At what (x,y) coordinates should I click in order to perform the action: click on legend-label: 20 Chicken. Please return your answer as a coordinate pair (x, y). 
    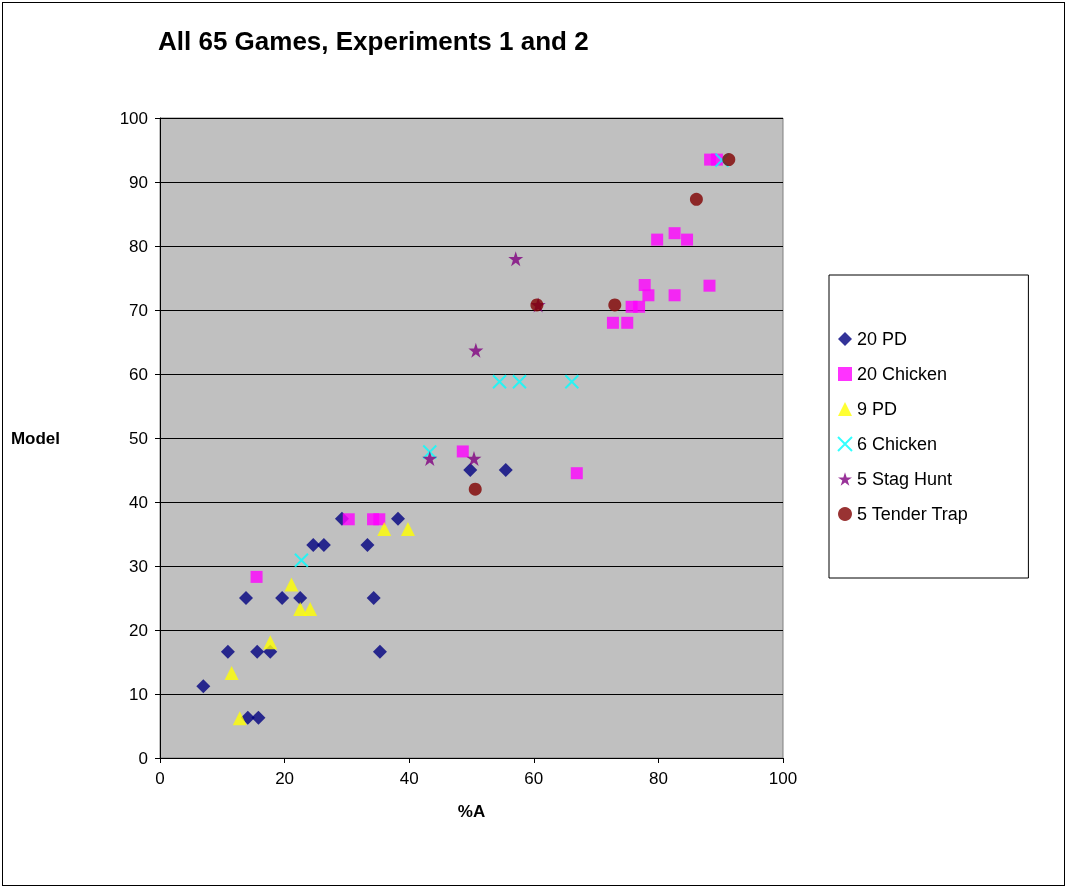
    Looking at the image, I should click on (902, 374).